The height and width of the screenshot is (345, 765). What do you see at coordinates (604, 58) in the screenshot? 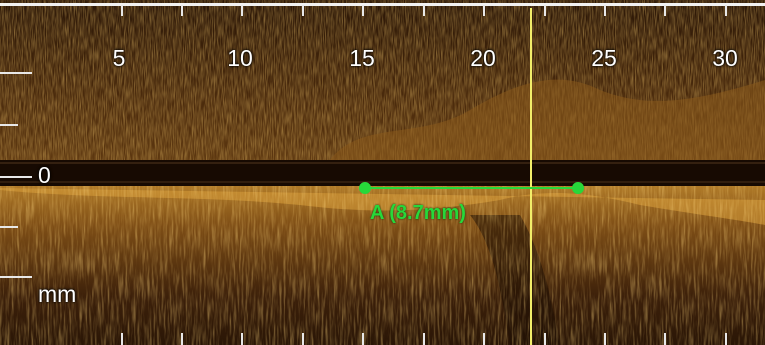
I see `x-tick-label: 25` at bounding box center [604, 58].